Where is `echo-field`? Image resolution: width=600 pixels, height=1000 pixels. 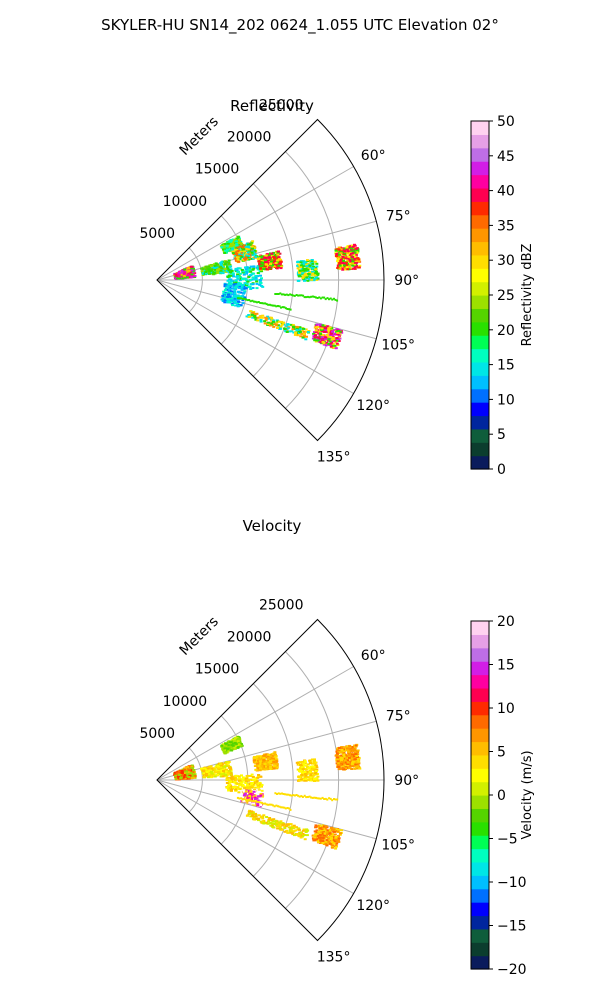
echo-field is located at coordinates (267, 792).